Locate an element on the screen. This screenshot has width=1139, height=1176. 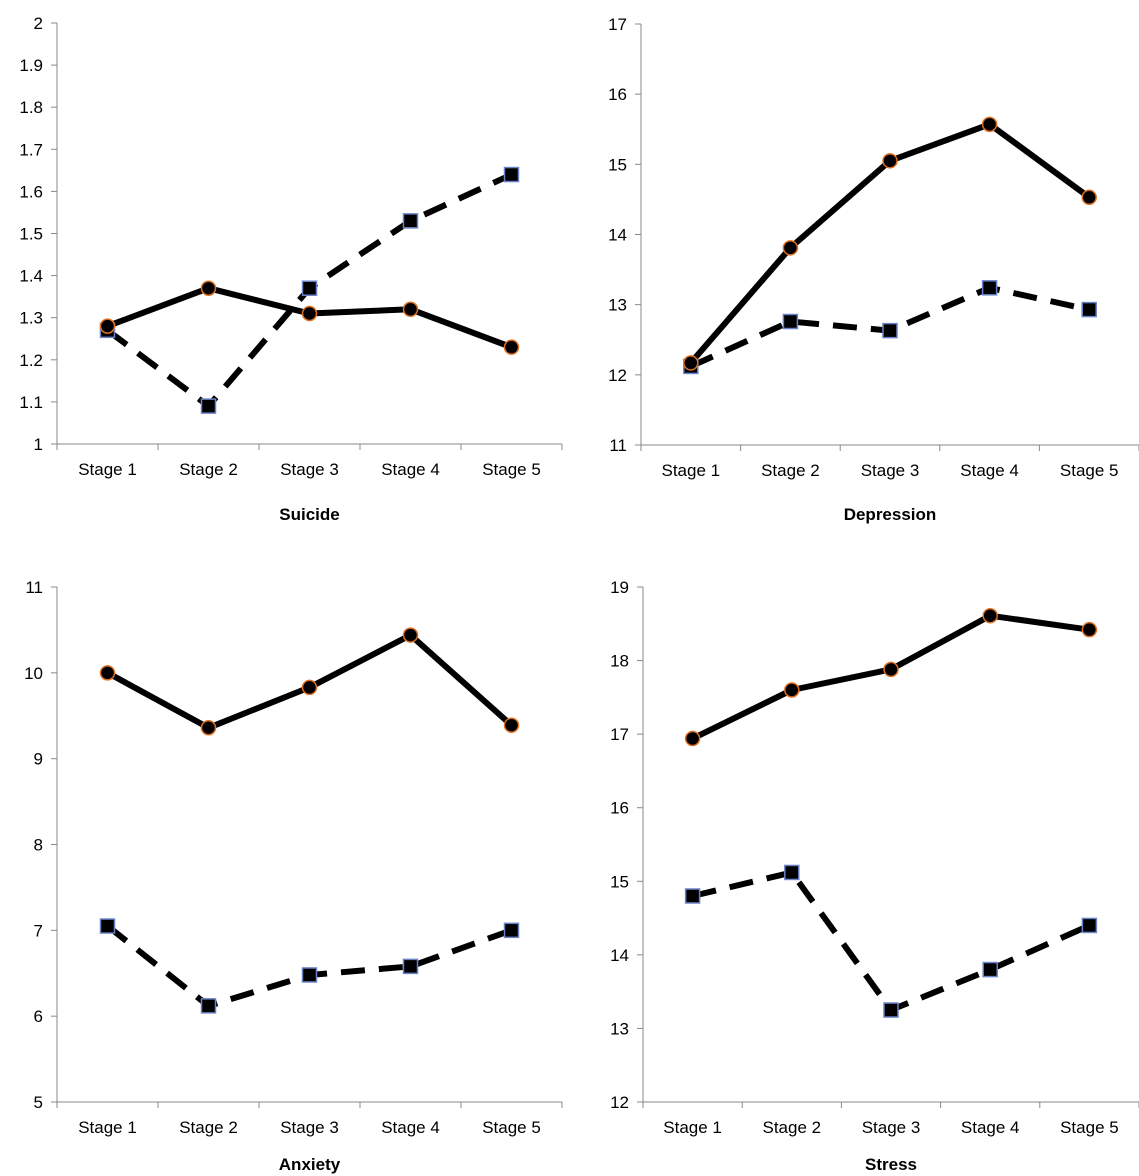
y-tick-label: 1 is located at coordinates (38, 444).